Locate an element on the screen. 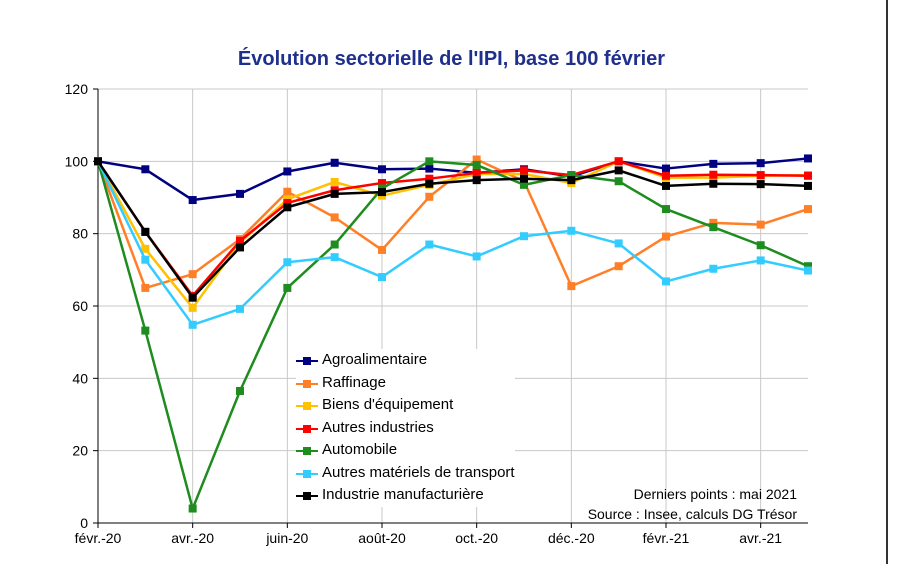 This screenshot has width=903, height=564. annotation-last-points: Derniers points : mai 2021 is located at coordinates (715, 494).